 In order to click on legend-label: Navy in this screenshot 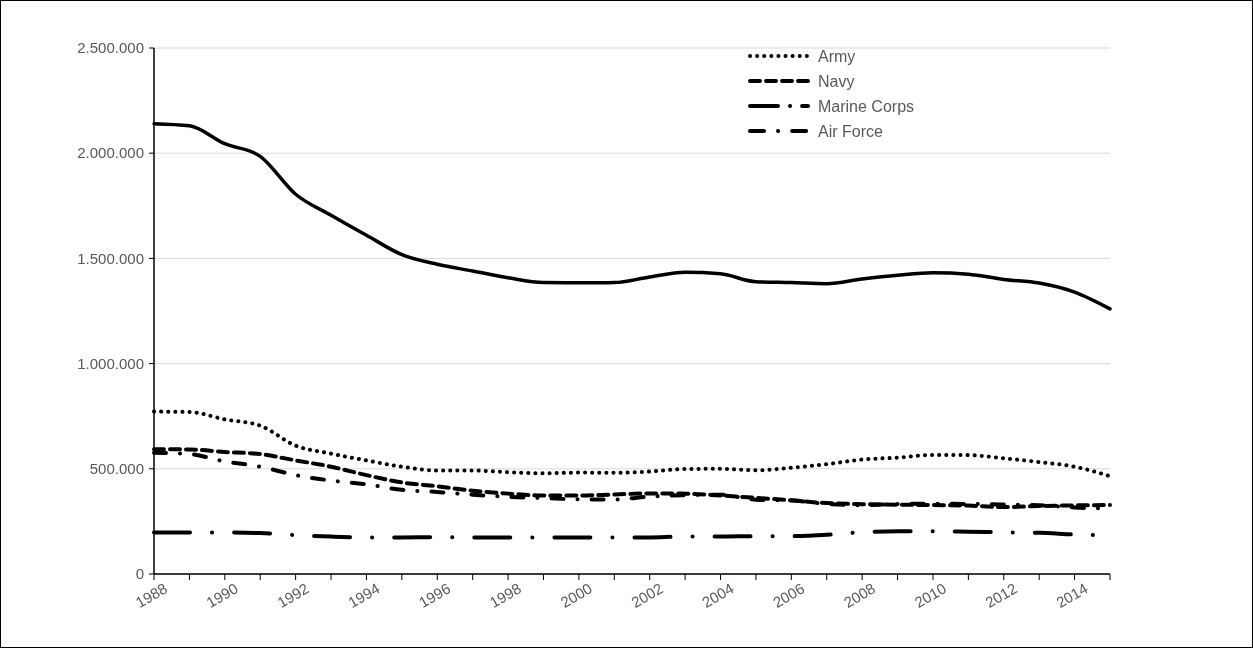, I will do `click(836, 81)`.